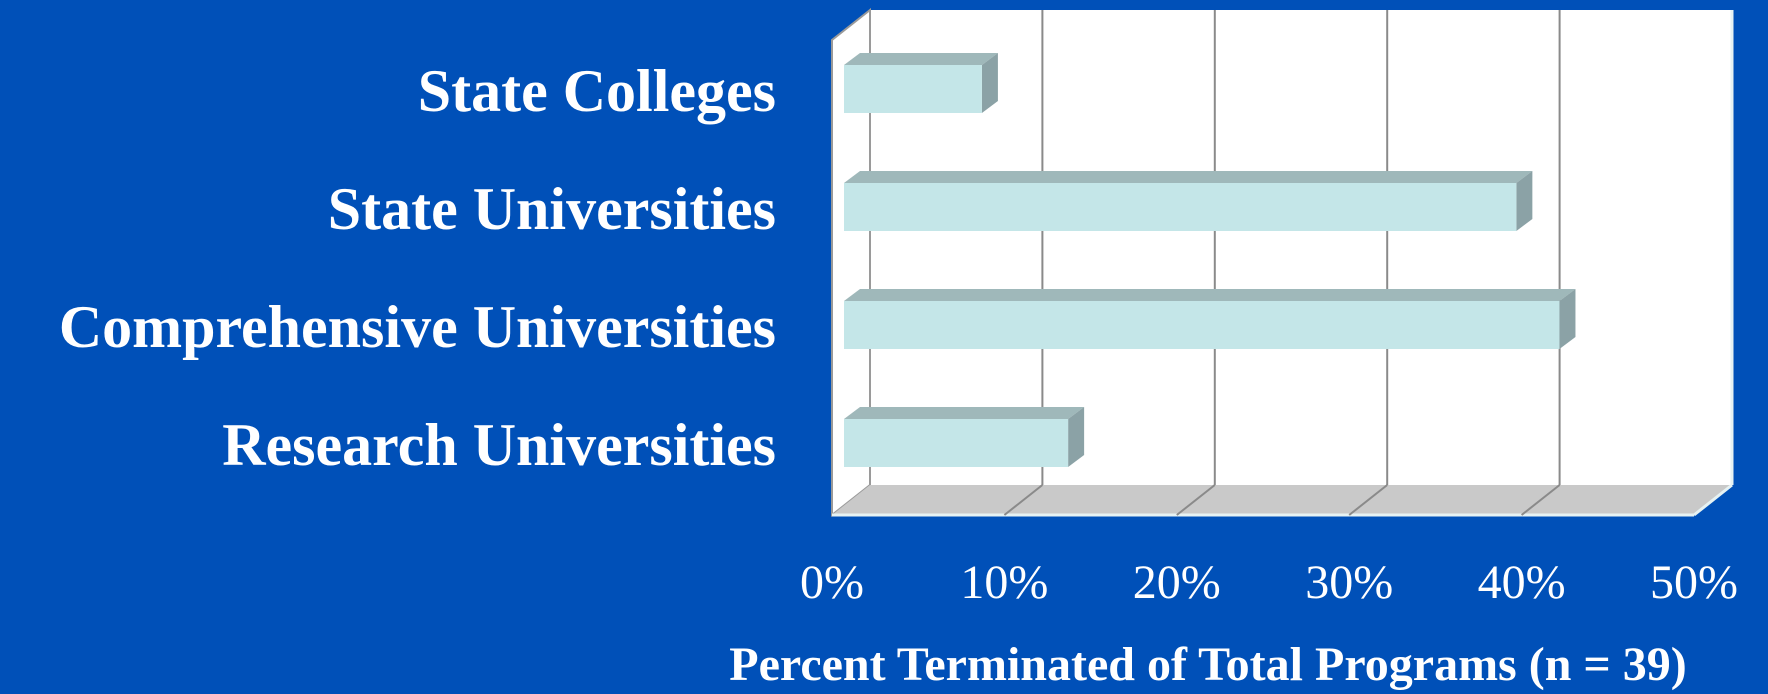 This screenshot has width=1768, height=694. I want to click on x-tick-label: 10%, so click(1004, 582).